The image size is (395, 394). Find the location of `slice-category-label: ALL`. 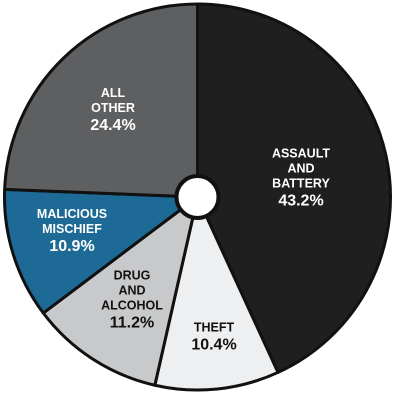

slice-category-label: ALL is located at coordinates (113, 93).